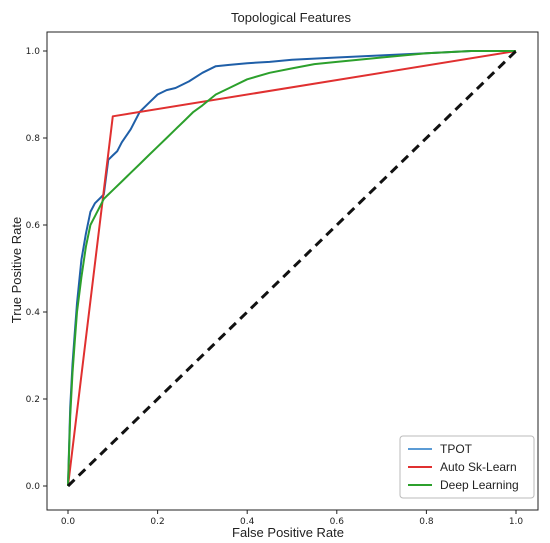 Image resolution: width=550 pixels, height=543 pixels. I want to click on y-tick-label: 0.6, so click(33, 226).